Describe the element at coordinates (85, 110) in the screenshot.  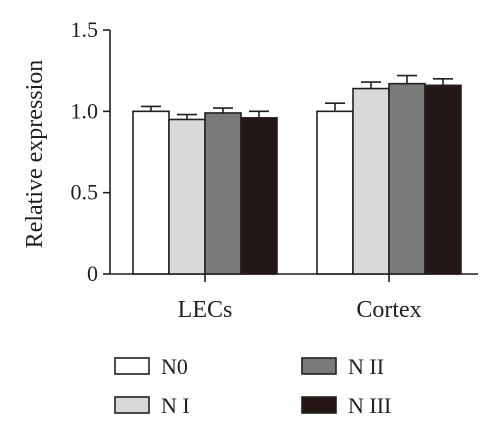
I see `y-tick-label: 1.0` at that location.